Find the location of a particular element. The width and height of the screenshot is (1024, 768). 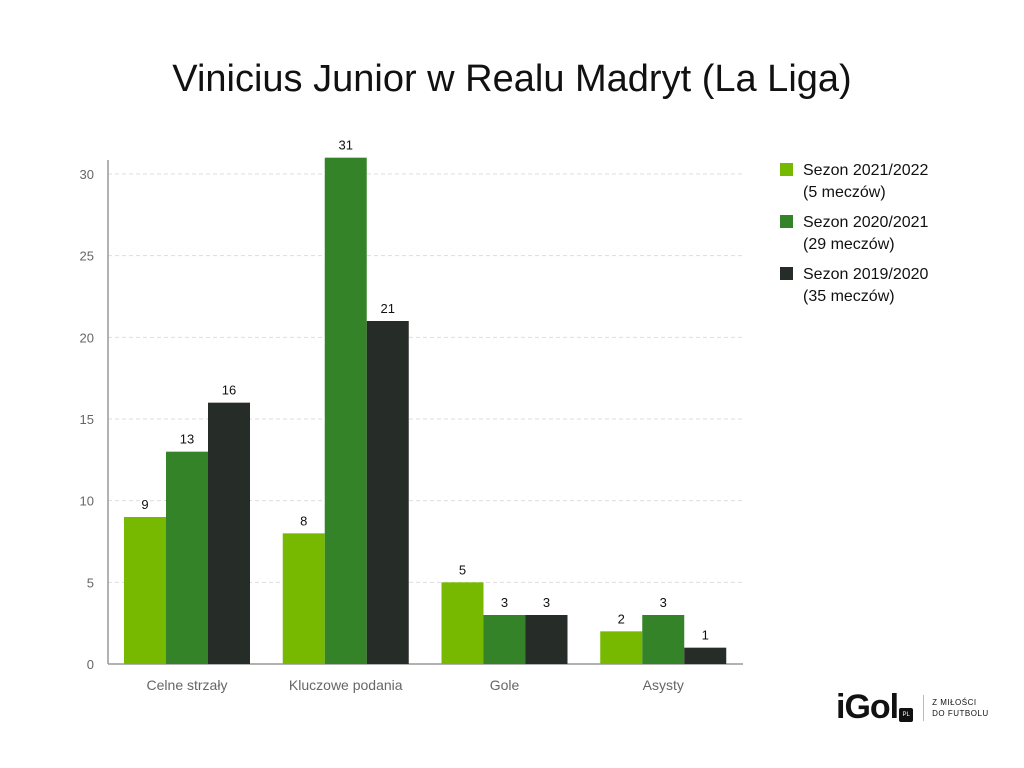

y-tick-label: 10 is located at coordinates (87, 501).